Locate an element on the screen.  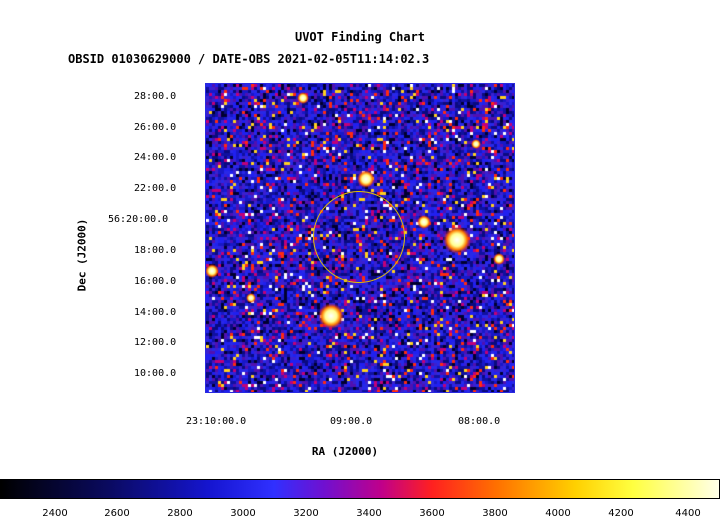
chart-title: UVOT Finding Chart is located at coordinates (360, 37).